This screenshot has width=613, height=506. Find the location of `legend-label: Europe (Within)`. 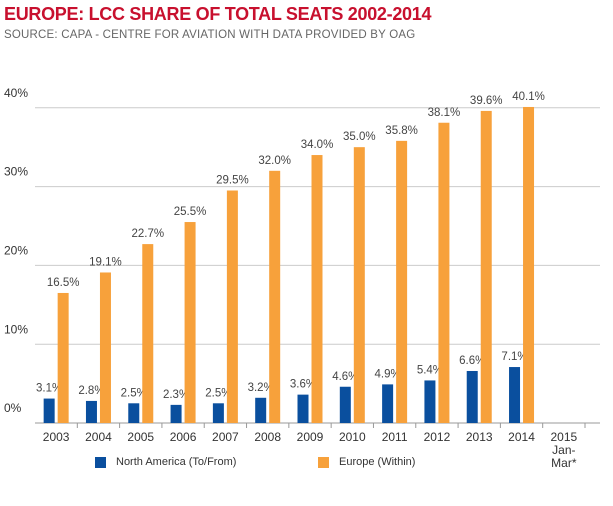

legend-label: Europe (Within) is located at coordinates (377, 462).